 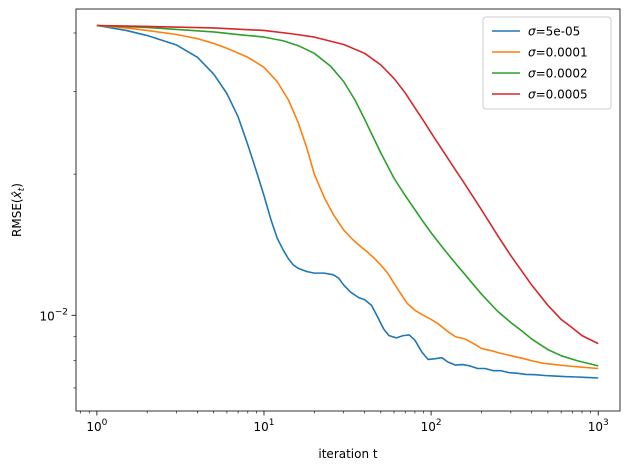 I want to click on y-axis-label: RMSE(x̂t), so click(x=18, y=210).